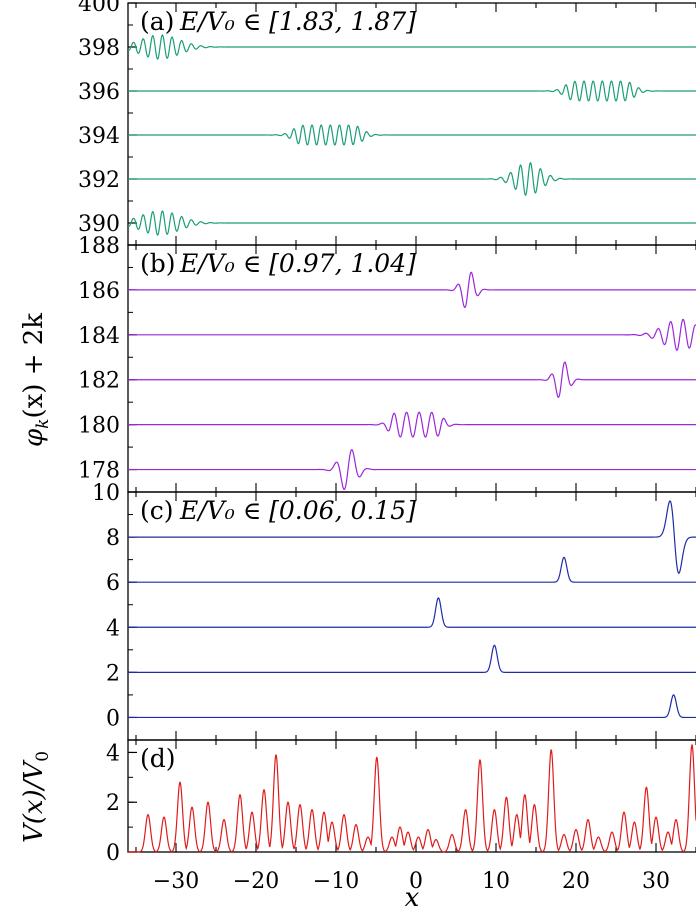 The image size is (696, 914). I want to click on y-tick-label: 8, so click(113, 538).